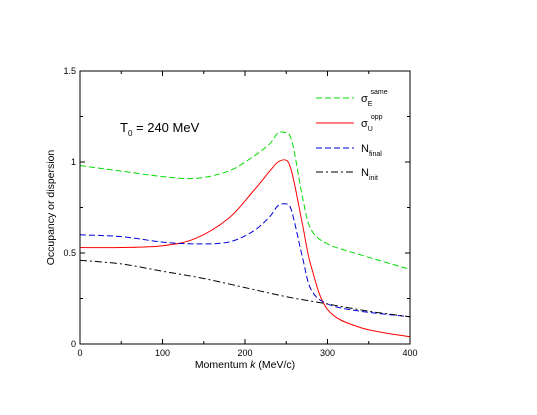 The width and height of the screenshot is (537, 415). I want to click on x-tick-label: 400, so click(409, 353).